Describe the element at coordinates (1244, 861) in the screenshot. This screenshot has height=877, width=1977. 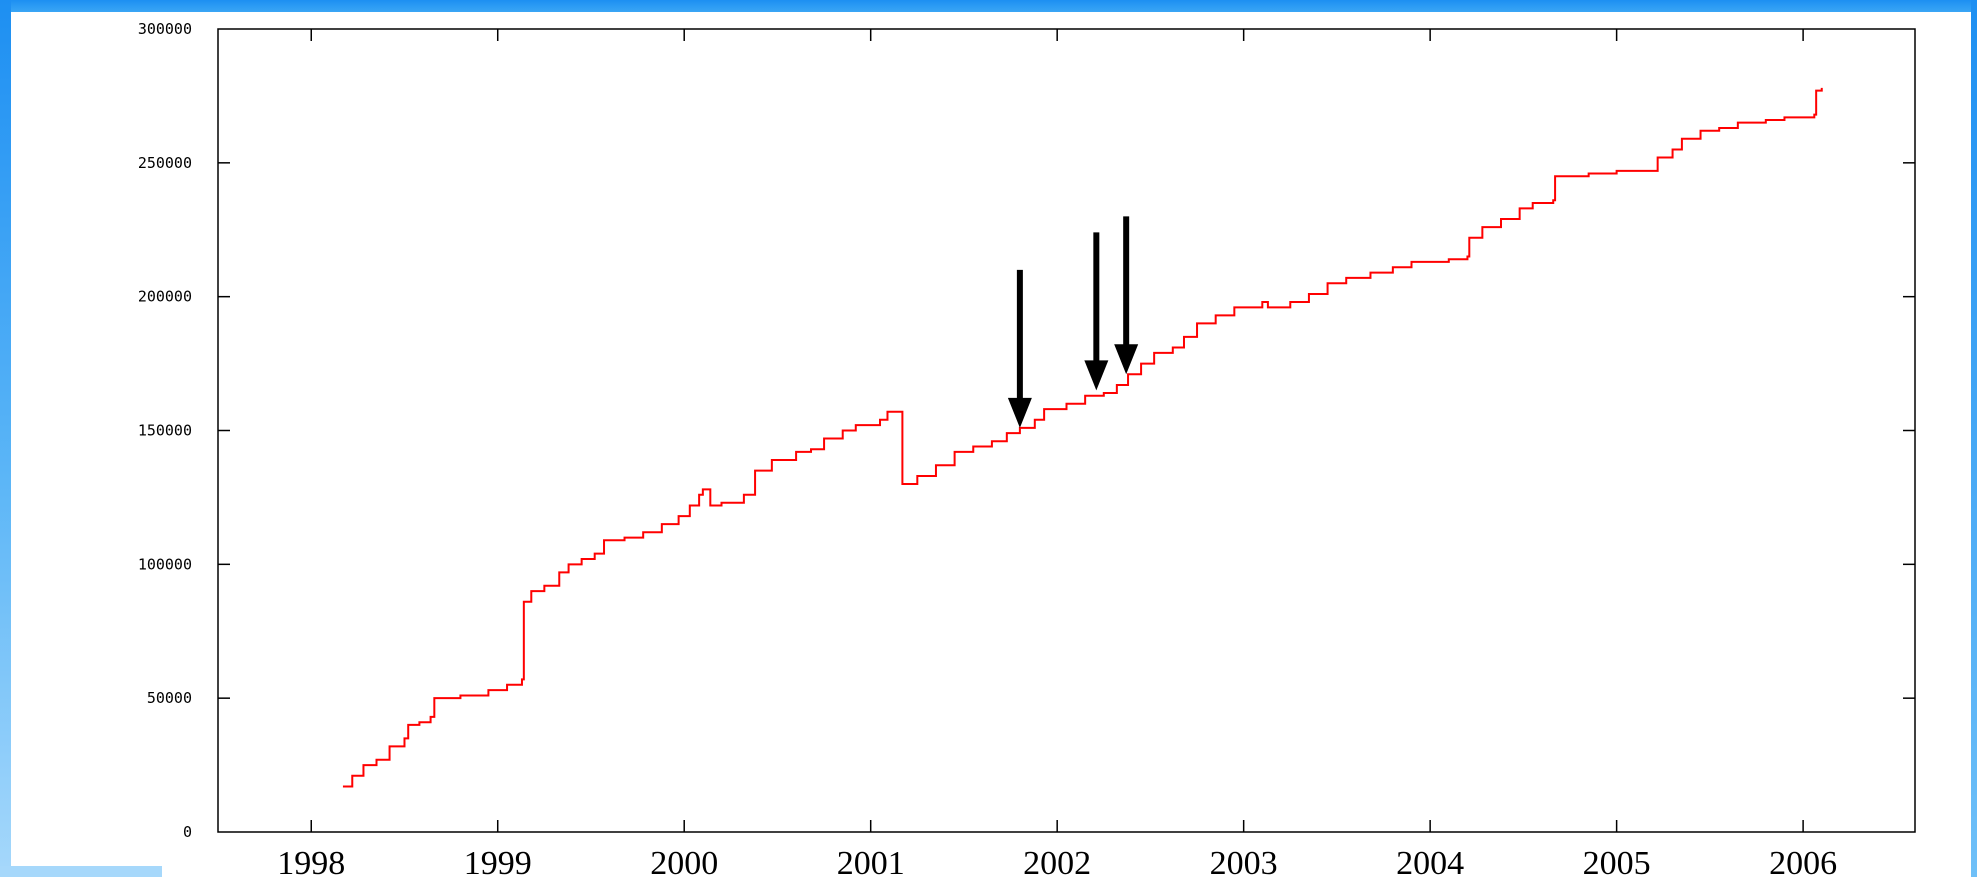
I see `x-tick-label: 2003` at that location.